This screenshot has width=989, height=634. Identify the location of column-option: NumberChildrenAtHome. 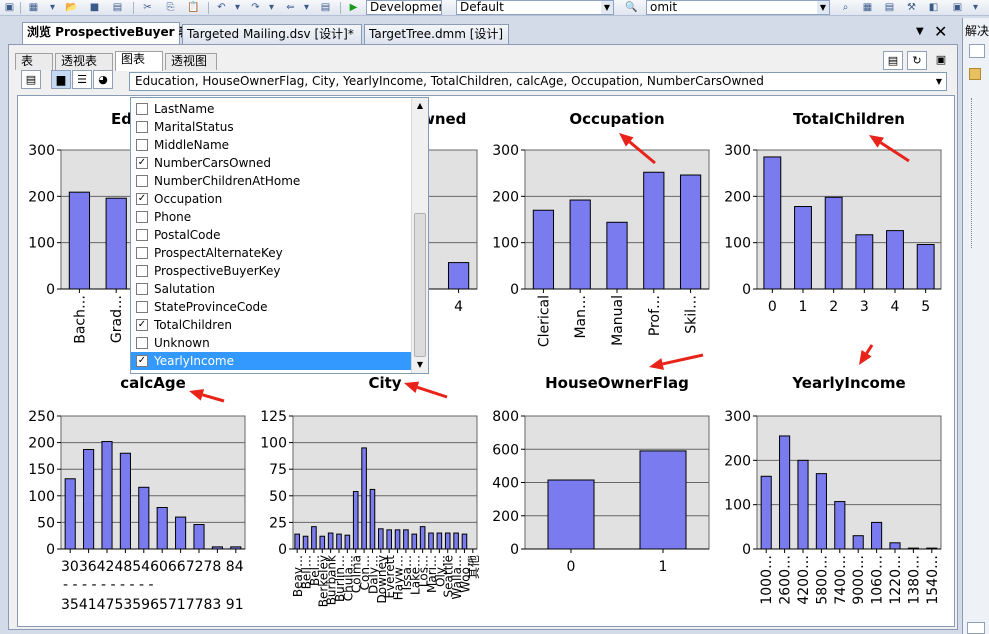
(271, 181).